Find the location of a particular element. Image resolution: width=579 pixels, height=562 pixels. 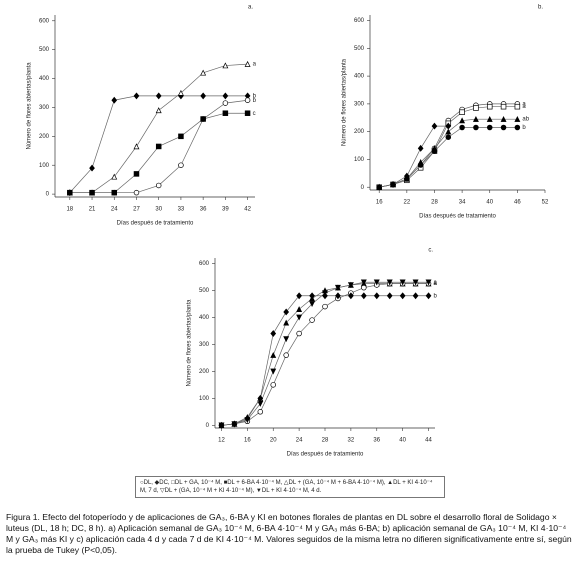

x-tick-label: 42 is located at coordinates (247, 210).